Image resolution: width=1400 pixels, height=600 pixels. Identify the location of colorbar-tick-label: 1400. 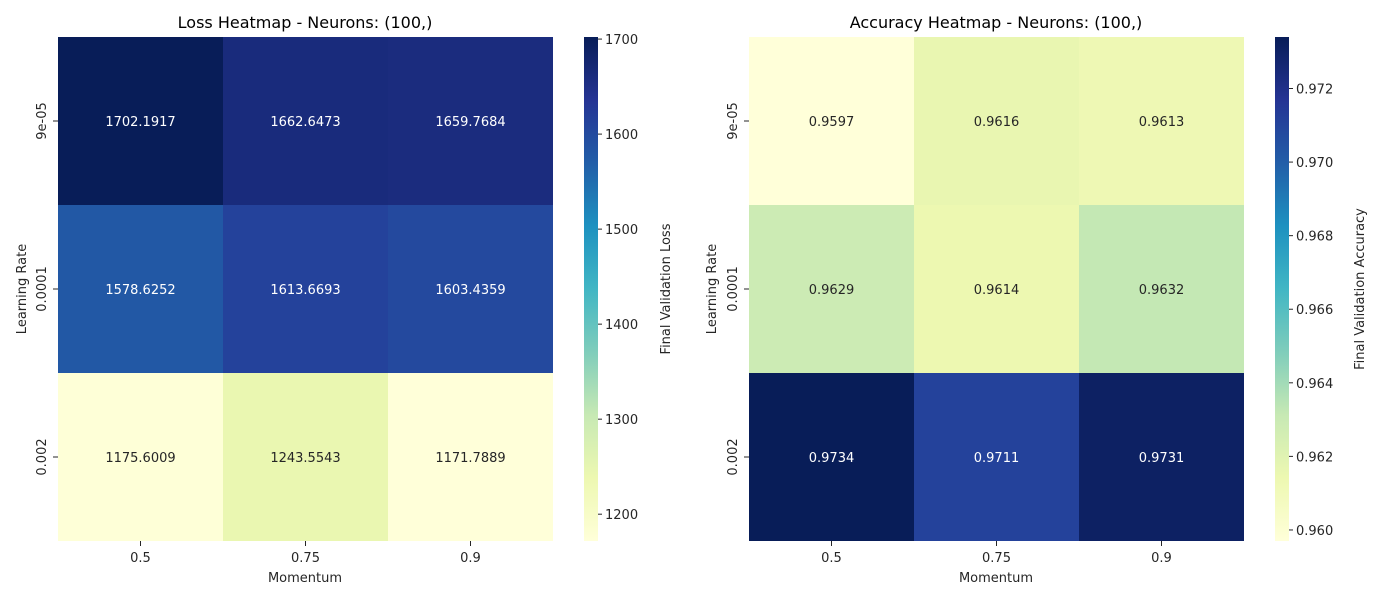
(621, 325).